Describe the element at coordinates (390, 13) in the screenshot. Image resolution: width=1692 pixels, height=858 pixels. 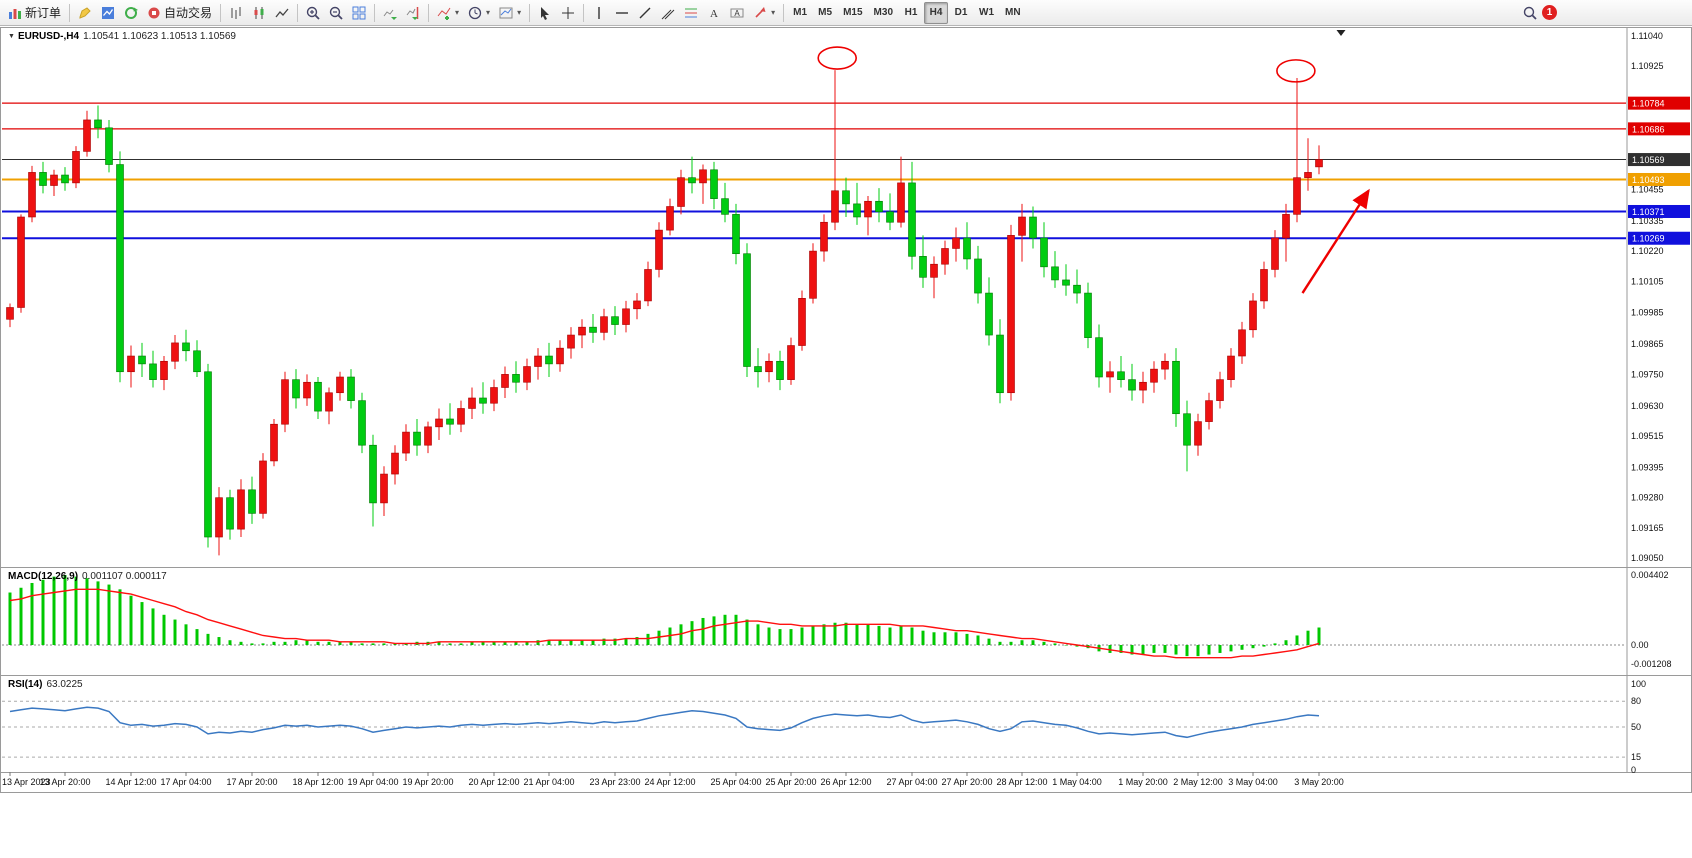
I see `auto-scroll-button` at that location.